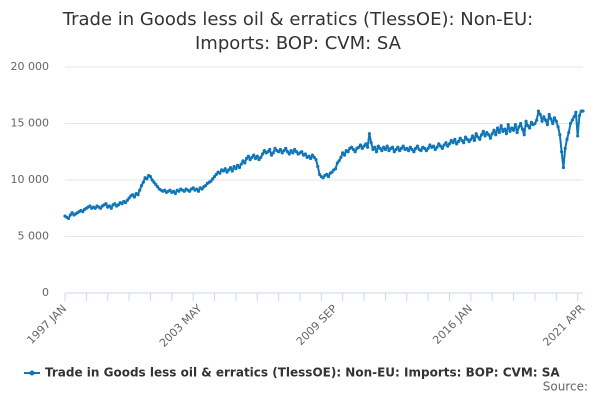  I want to click on legend-marker, so click(32, 373).